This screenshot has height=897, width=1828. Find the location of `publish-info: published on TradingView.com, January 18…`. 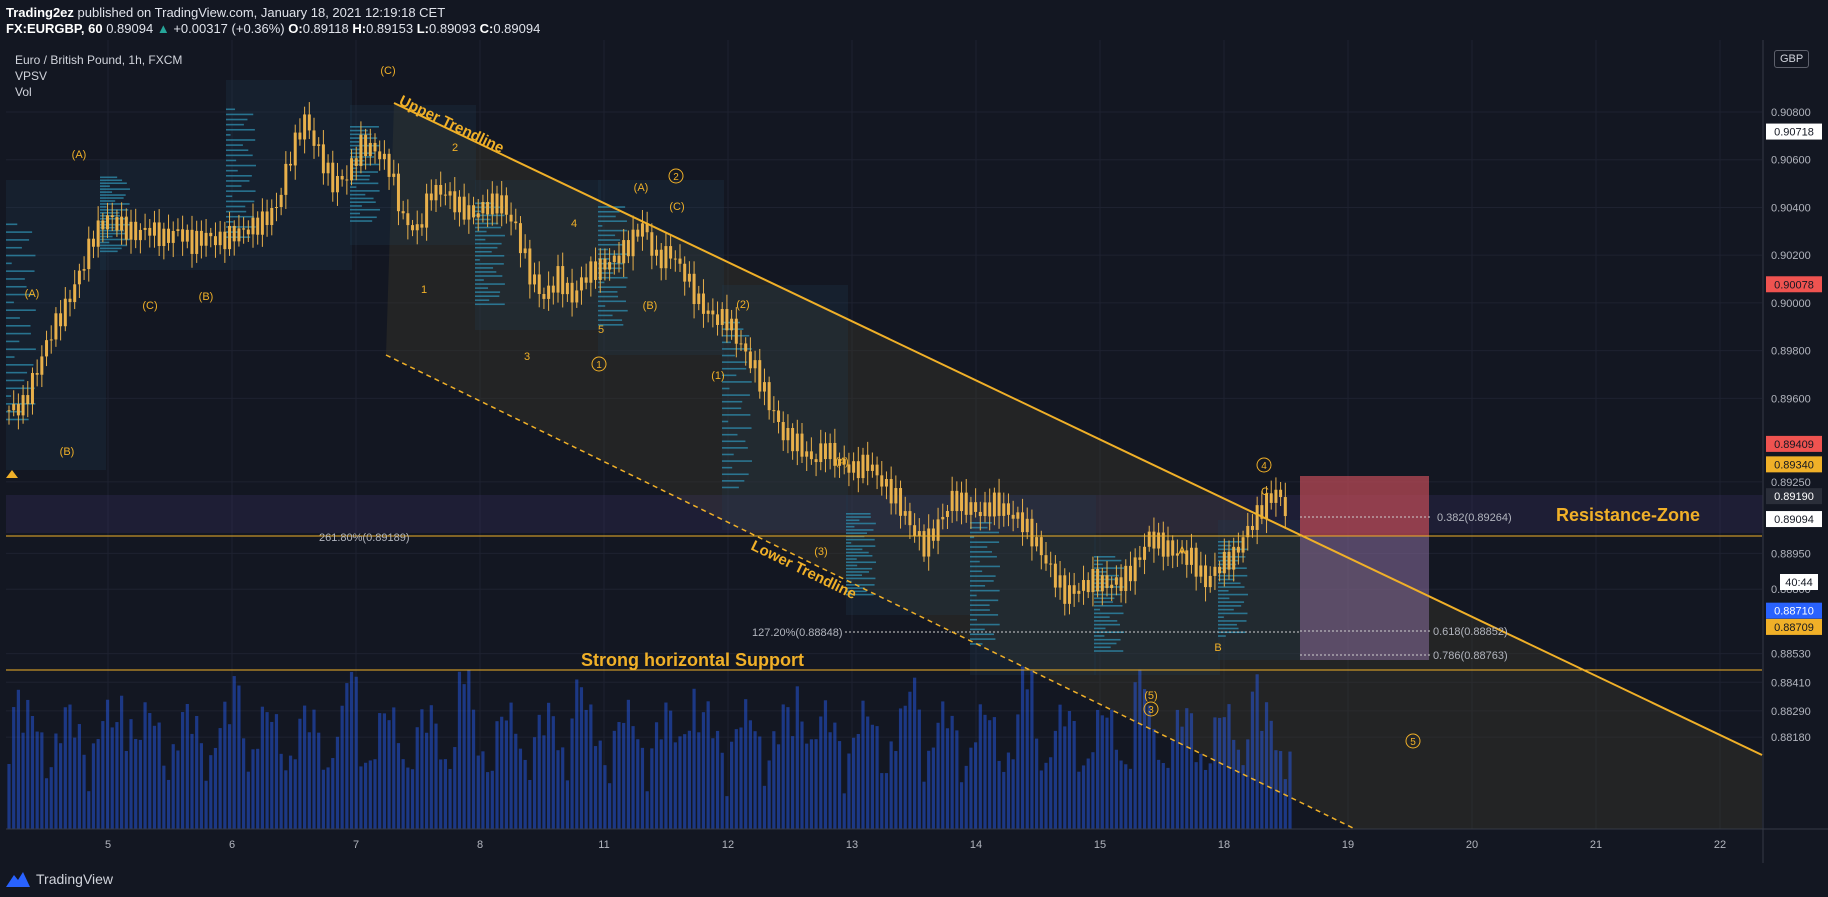

publish-info: published on TradingView.com, January 18… is located at coordinates (261, 12).